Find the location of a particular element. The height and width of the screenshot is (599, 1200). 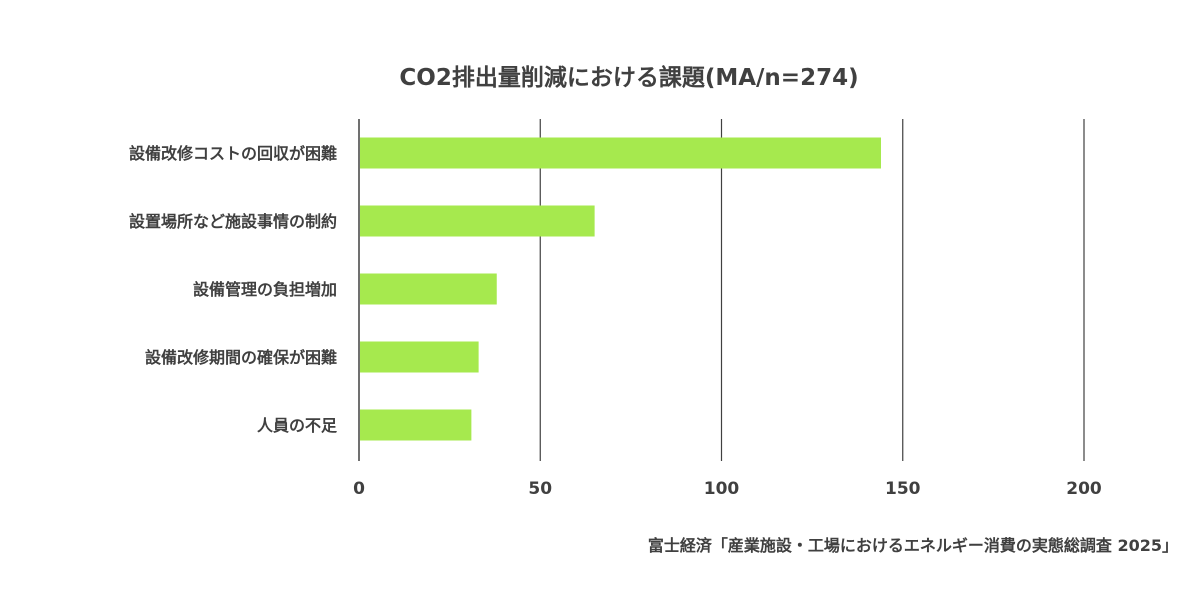

x-tick-label: 200 is located at coordinates (1084, 489).